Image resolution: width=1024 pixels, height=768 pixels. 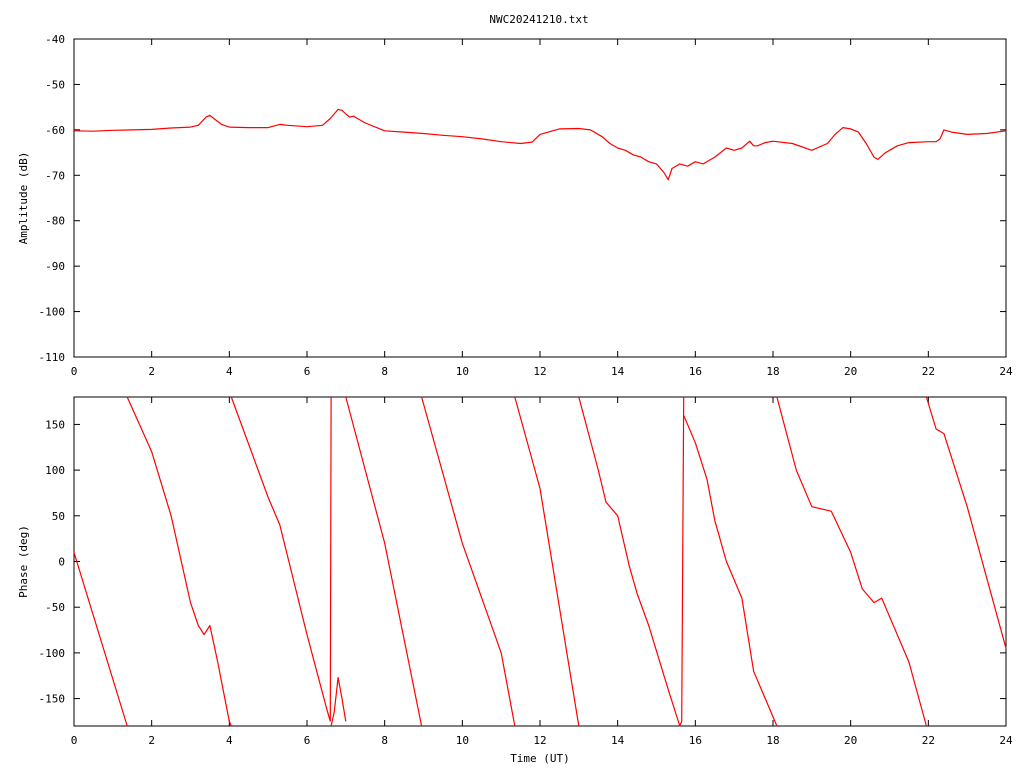 I want to click on amplitude-y-tick-label: -110, so click(x=52, y=357).